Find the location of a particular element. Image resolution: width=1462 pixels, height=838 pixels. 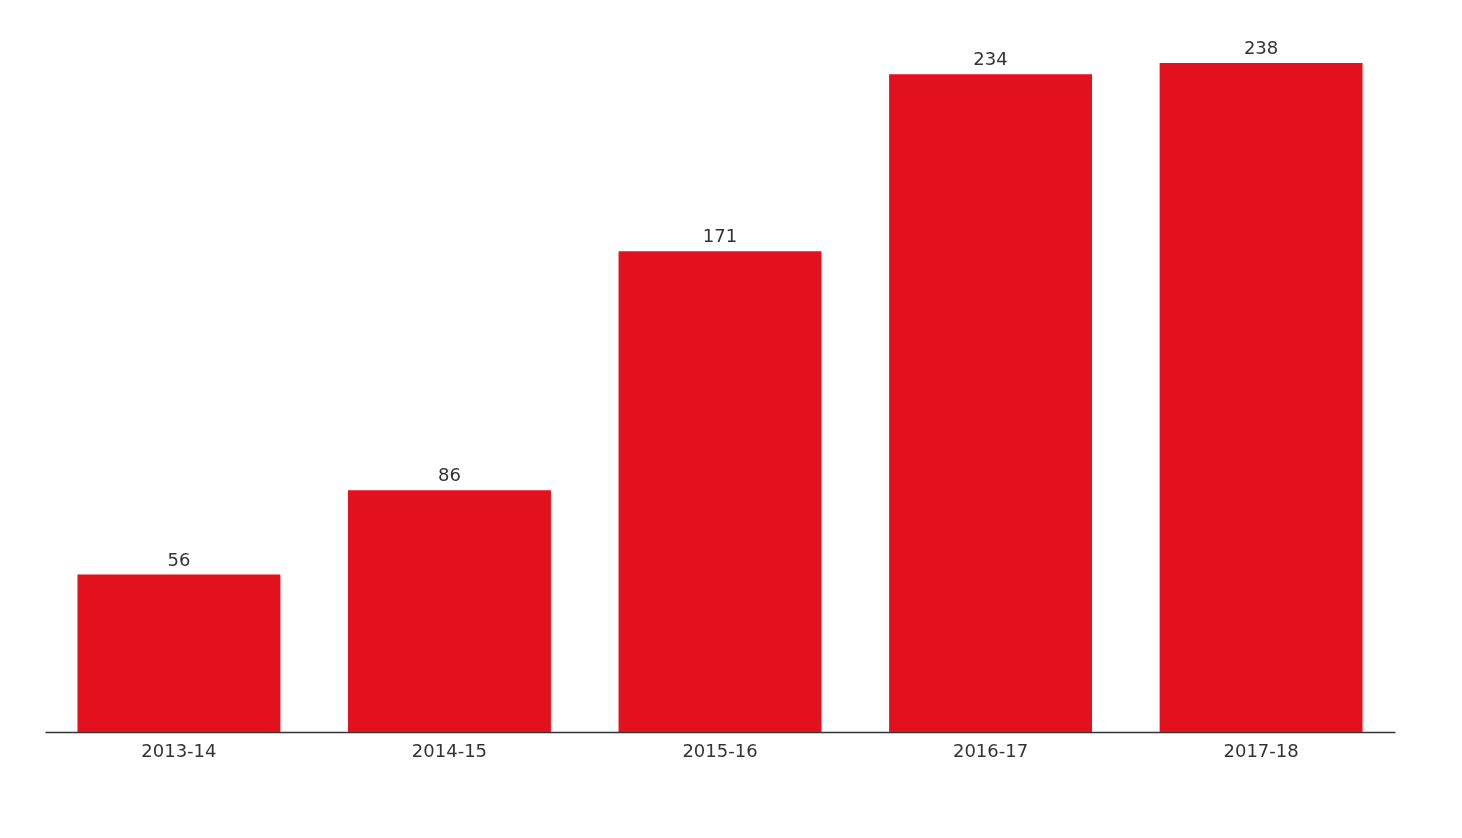

data-label: 238 is located at coordinates (1261, 47).